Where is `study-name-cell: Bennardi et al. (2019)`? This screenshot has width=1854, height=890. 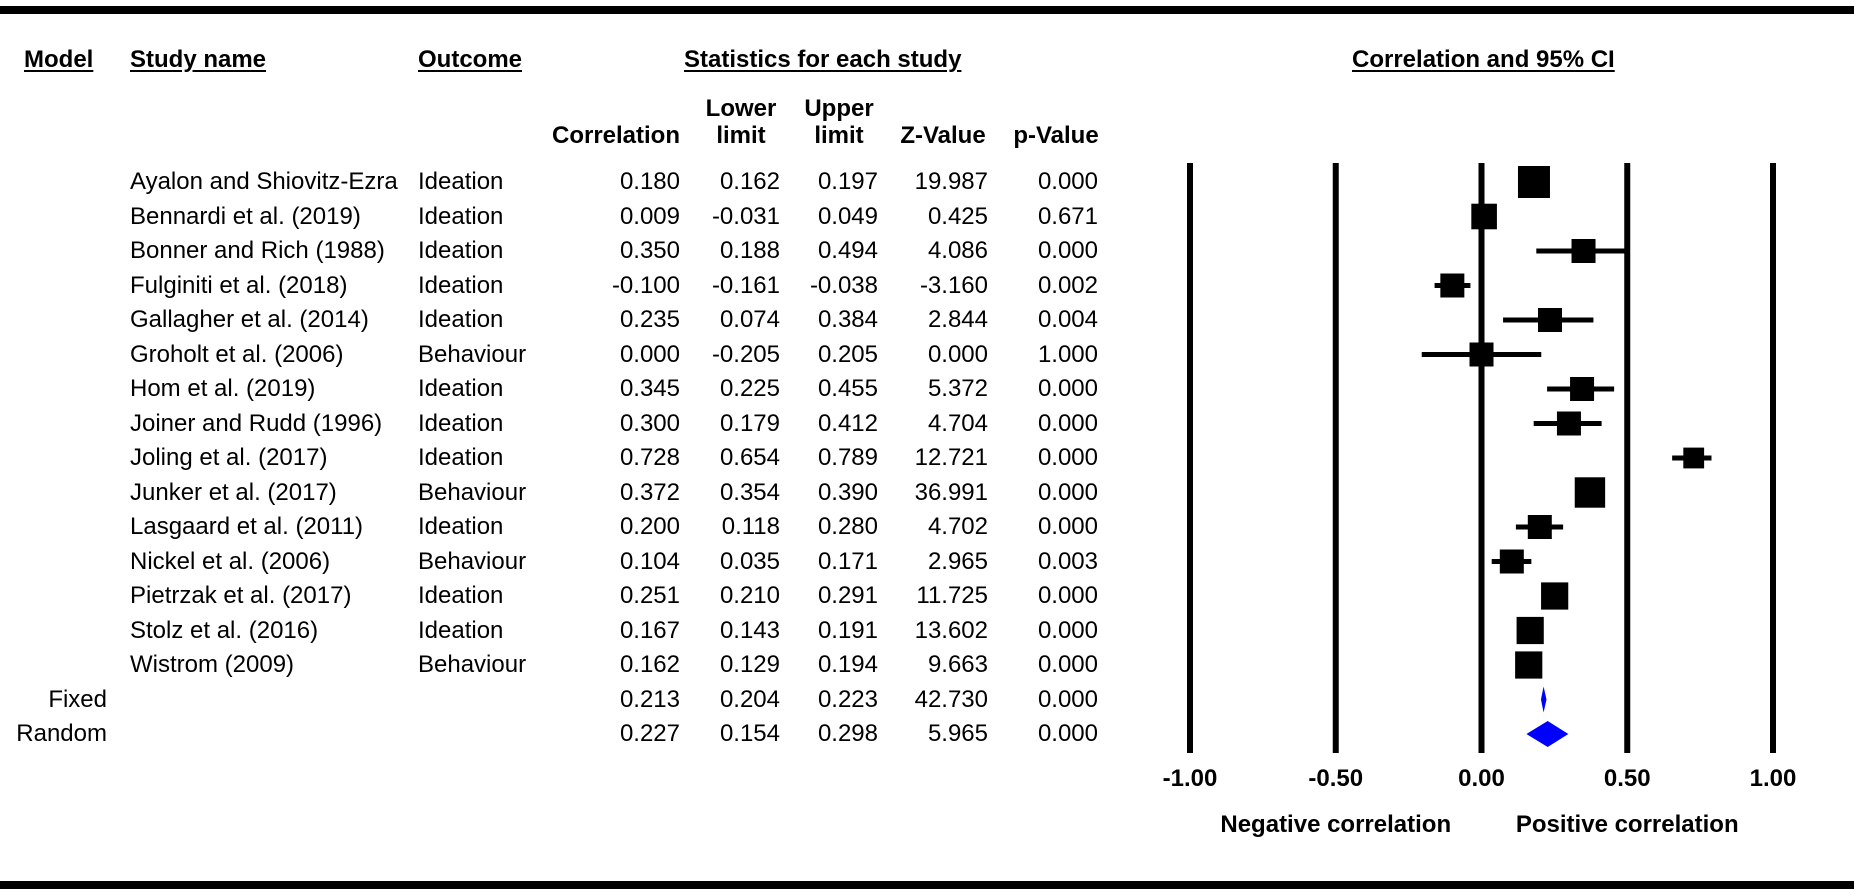 study-name-cell: Bennardi et al. (2019) is located at coordinates (245, 216).